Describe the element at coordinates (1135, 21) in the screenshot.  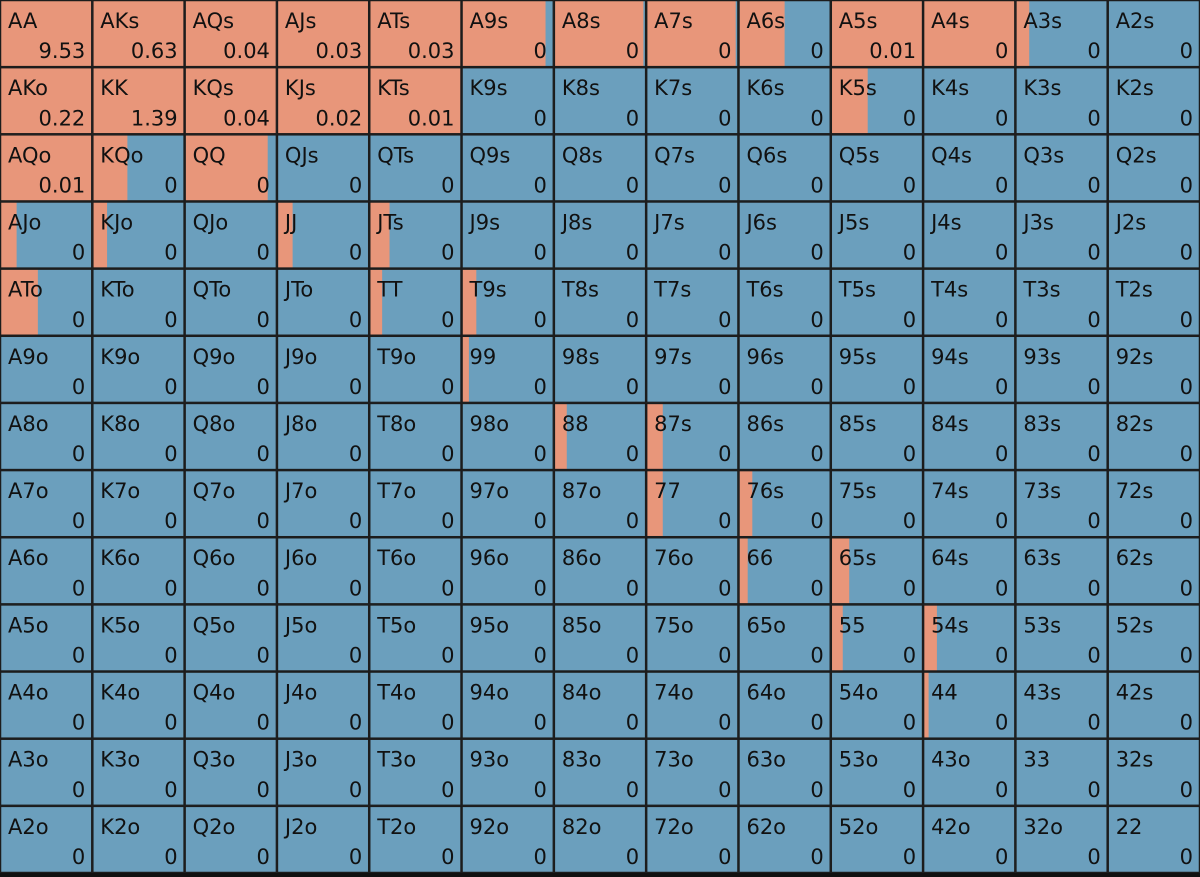
I see `hand-label: A2s` at that location.